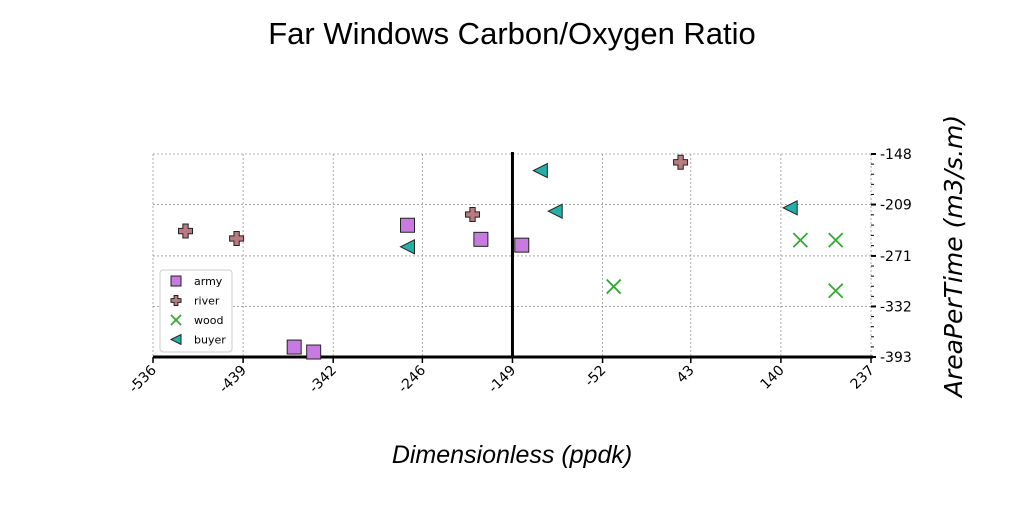 The width and height of the screenshot is (1024, 512). What do you see at coordinates (323, 380) in the screenshot?
I see `x-tick-label: -342` at bounding box center [323, 380].